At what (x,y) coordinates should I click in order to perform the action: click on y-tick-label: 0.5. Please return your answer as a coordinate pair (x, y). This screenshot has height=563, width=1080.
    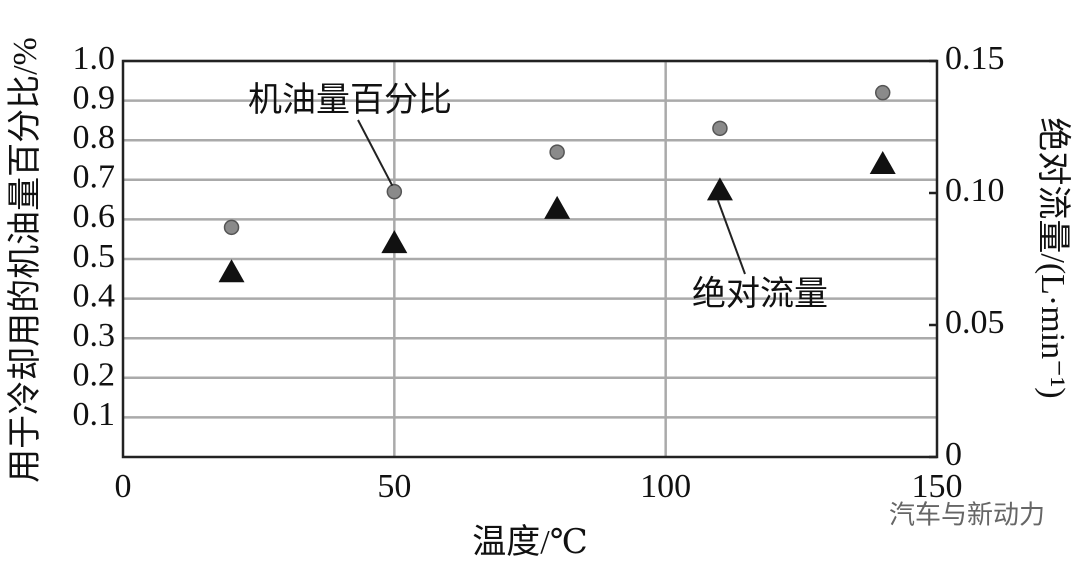
    Looking at the image, I should click on (94, 256).